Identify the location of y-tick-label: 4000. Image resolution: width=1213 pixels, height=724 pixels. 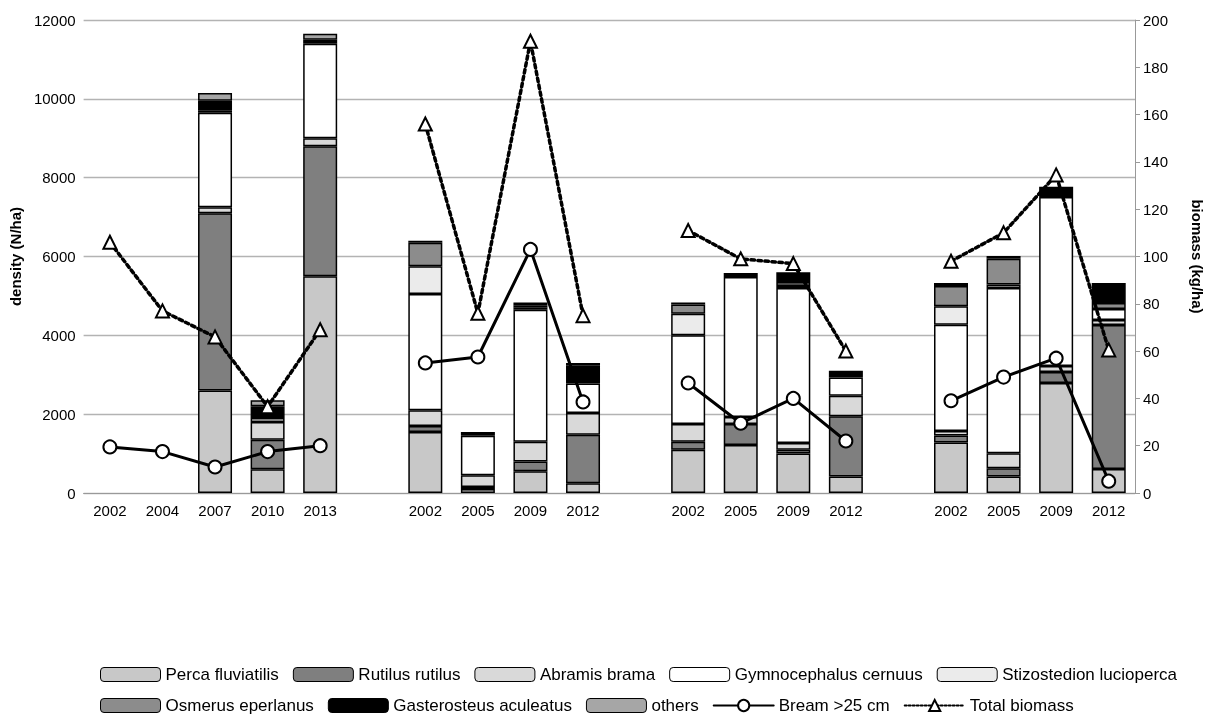
(59, 335).